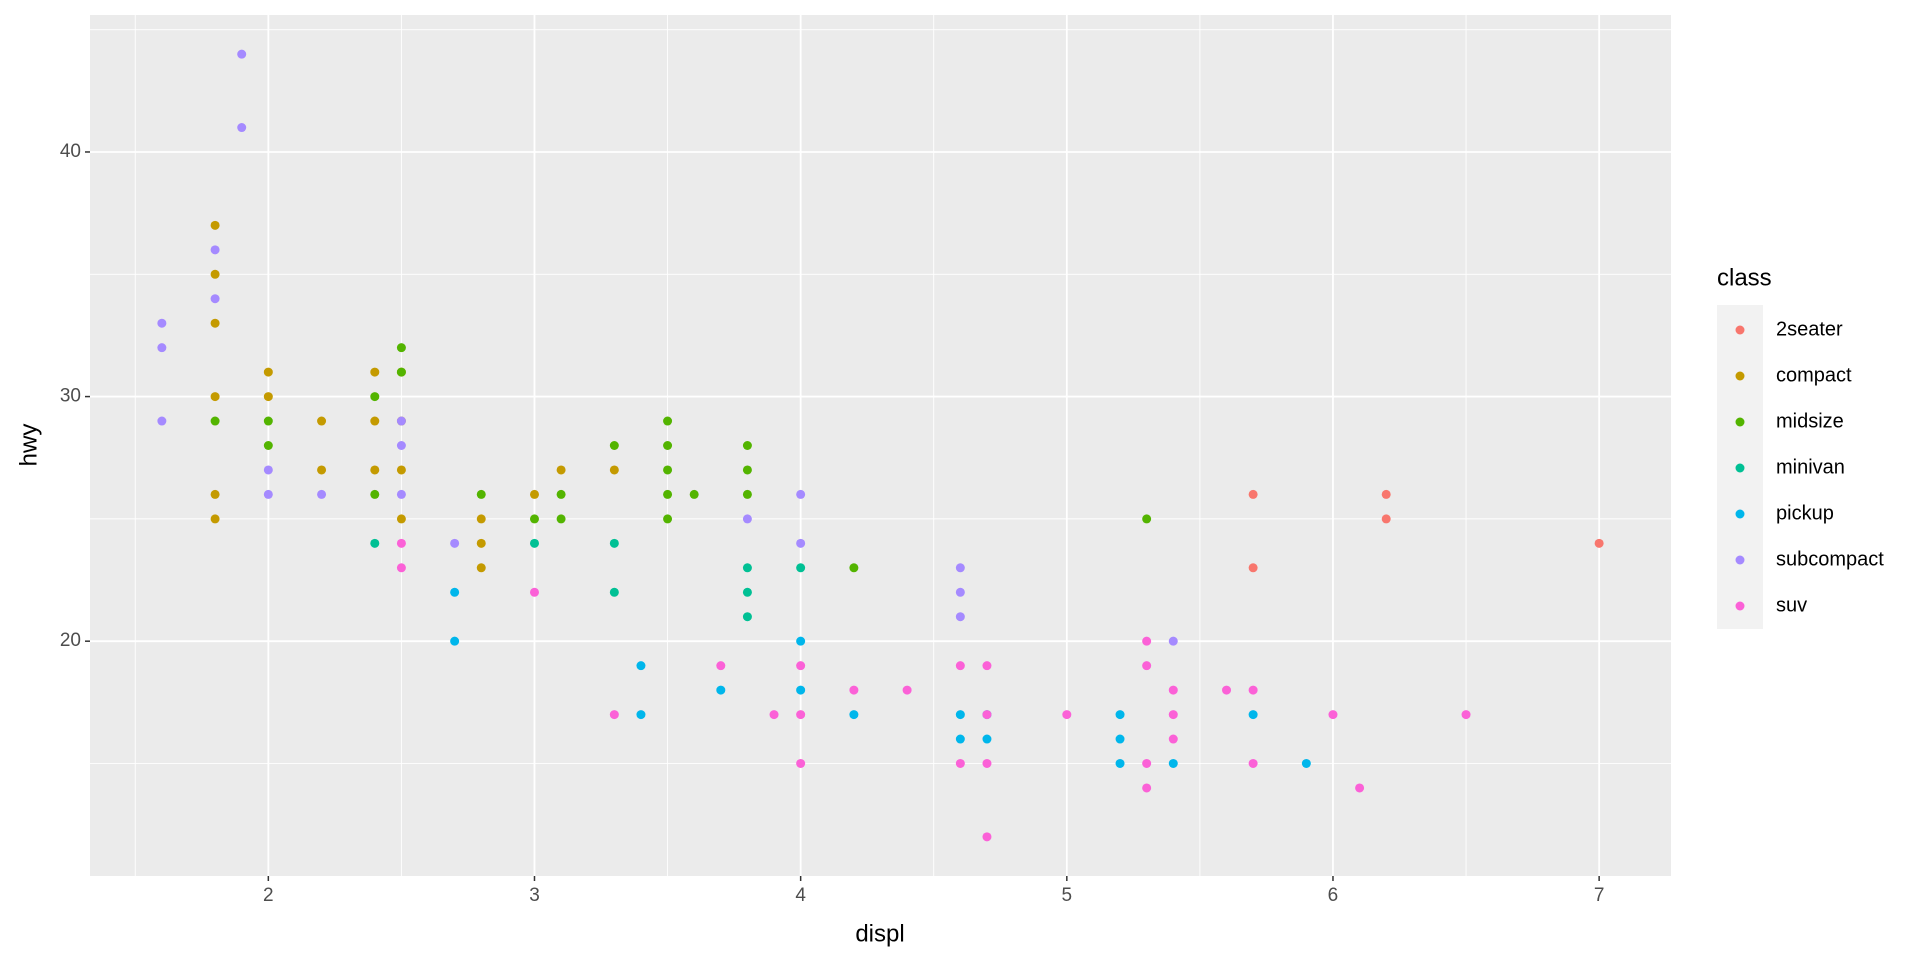  Describe the element at coordinates (1599, 895) in the screenshot. I see `x-tick-label: 7` at that location.